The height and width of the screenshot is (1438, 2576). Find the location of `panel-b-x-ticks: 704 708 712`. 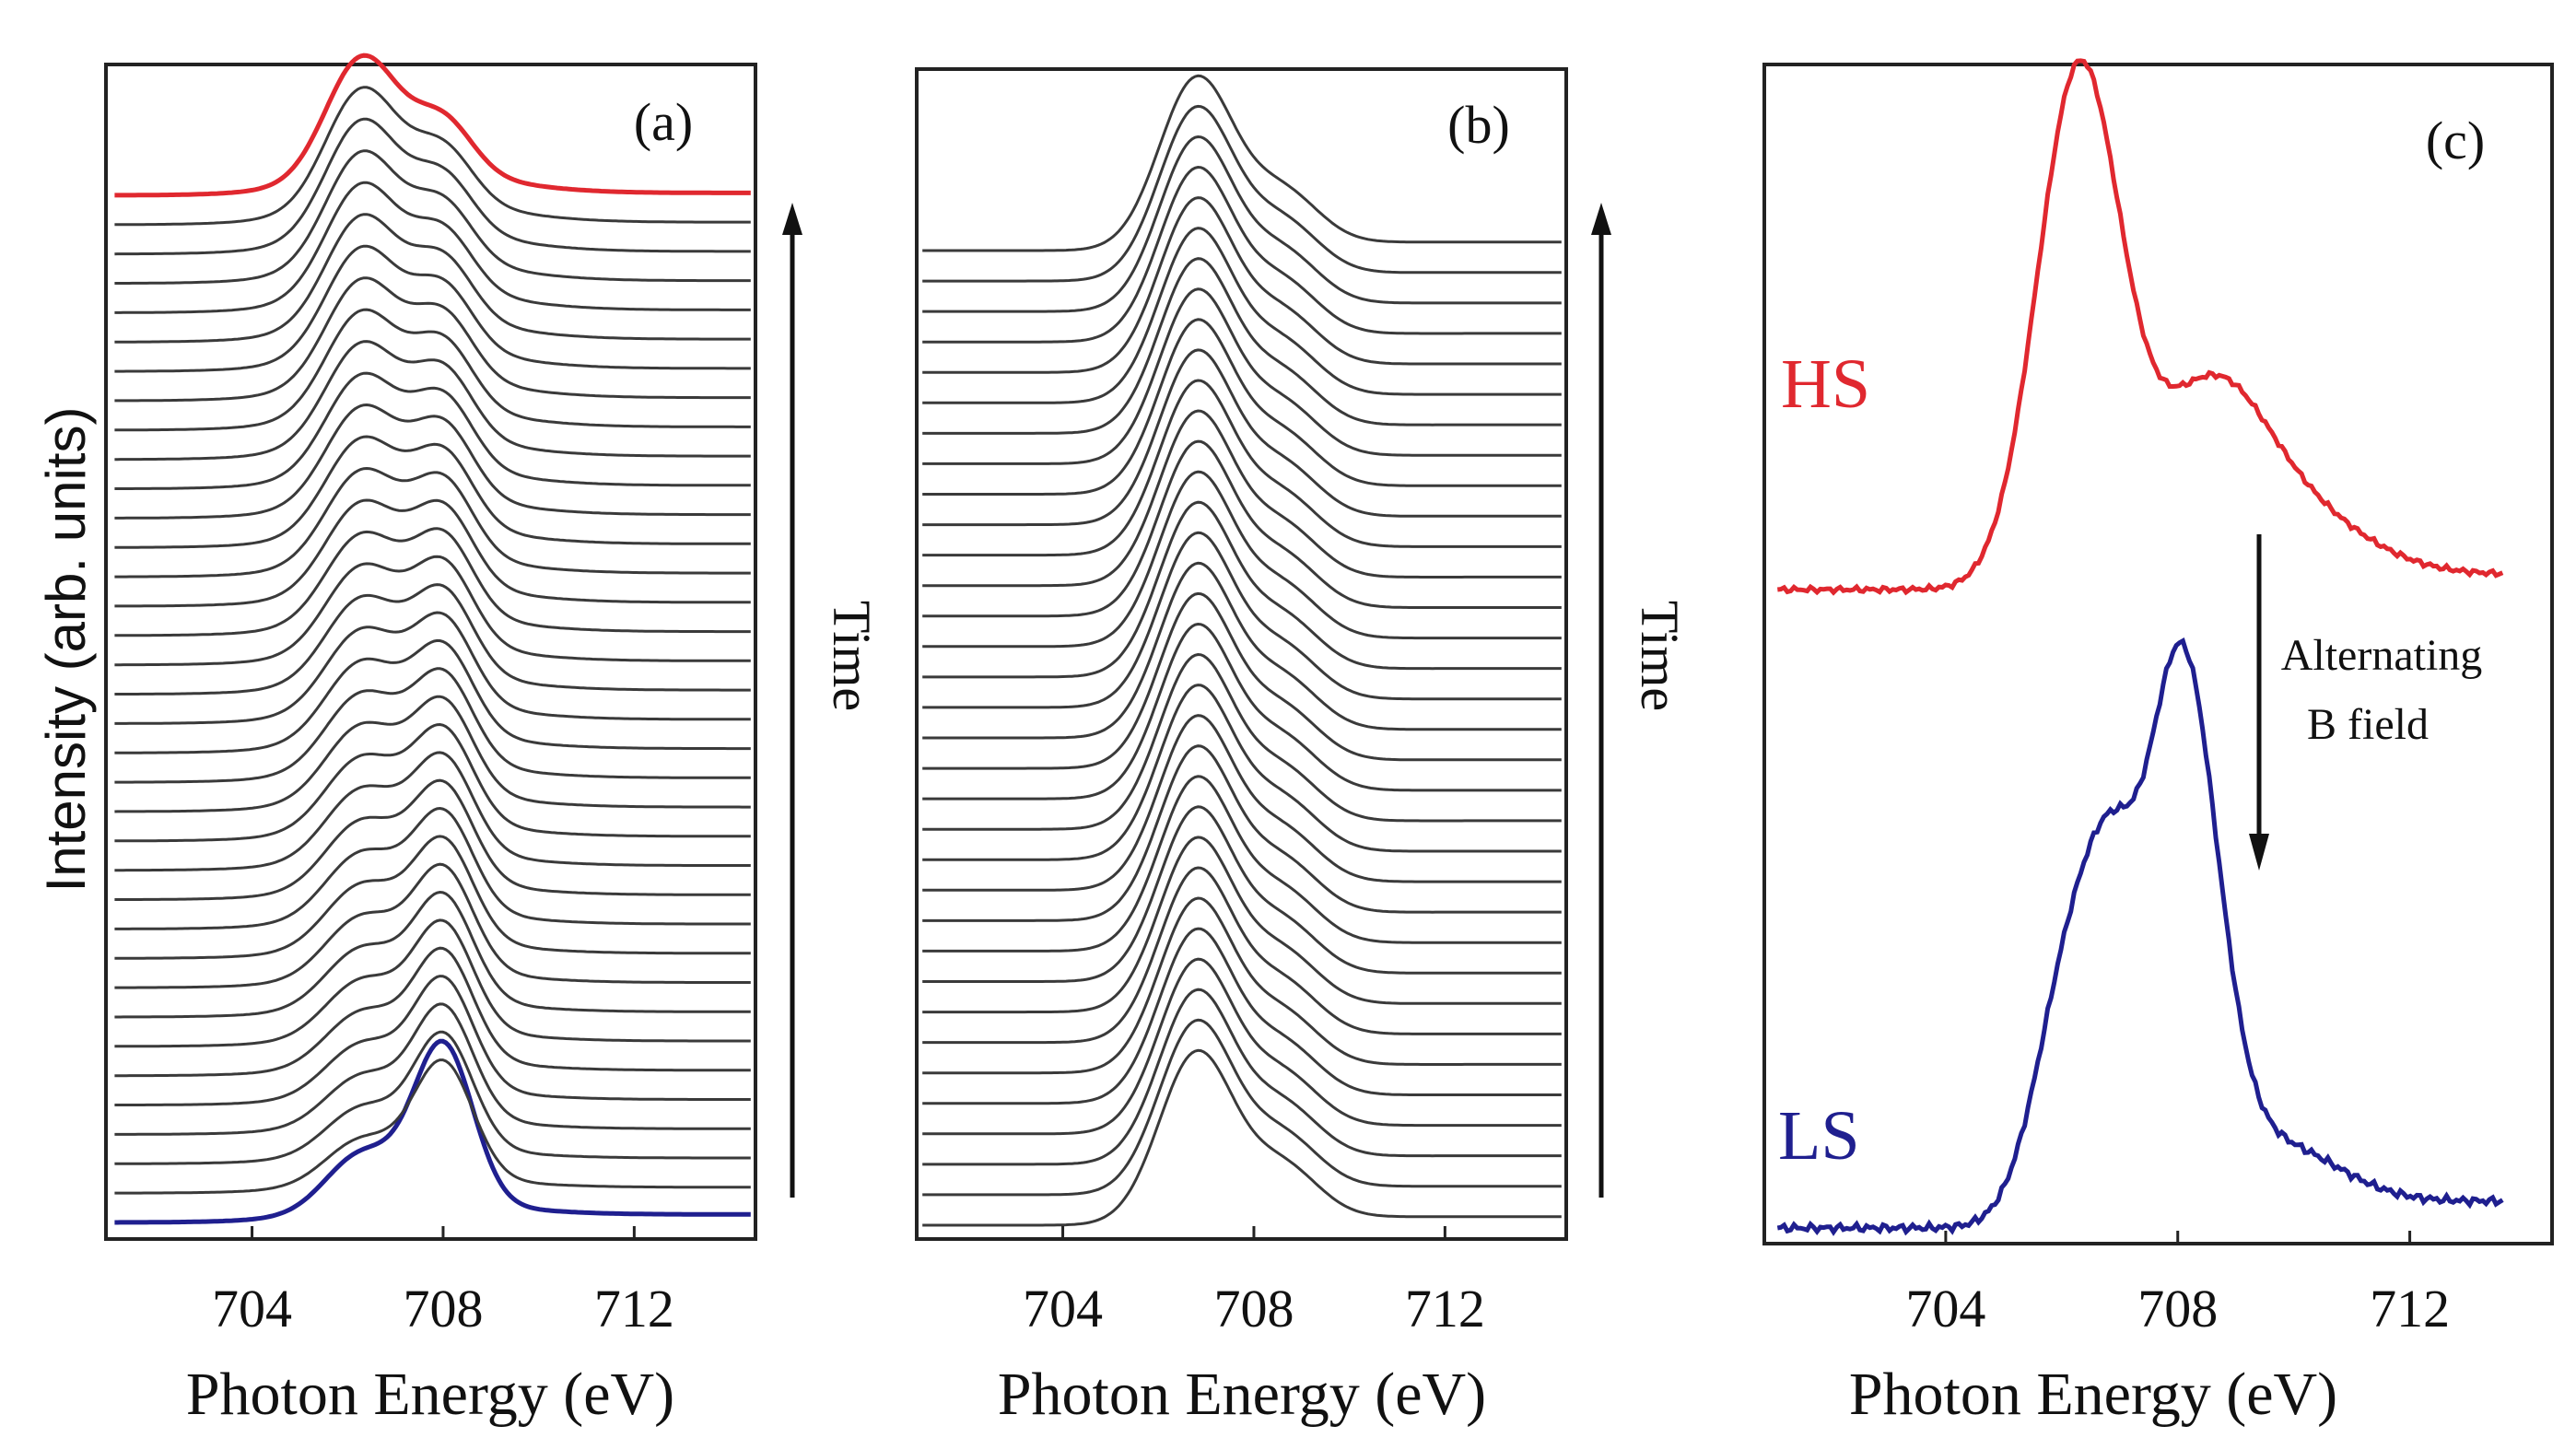

panel-b-x-ticks: 704 708 712 is located at coordinates (1254, 1282).